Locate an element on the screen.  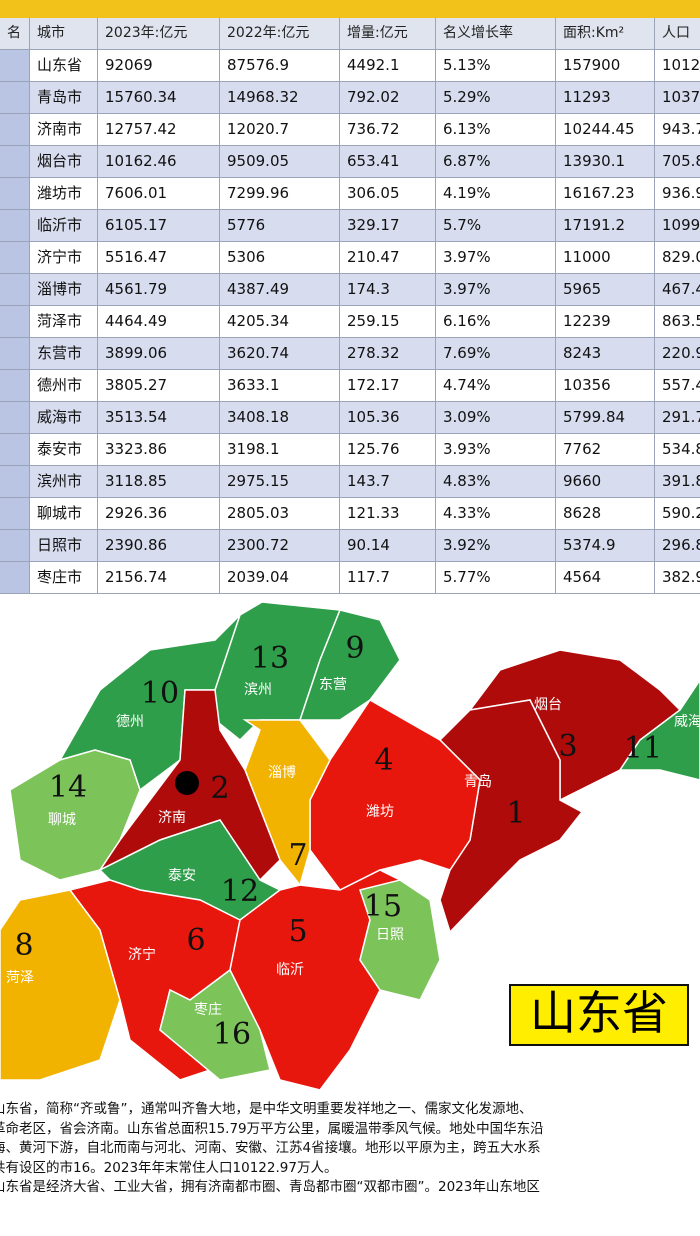
header-cell: 城市 is located at coordinates (64, 34).